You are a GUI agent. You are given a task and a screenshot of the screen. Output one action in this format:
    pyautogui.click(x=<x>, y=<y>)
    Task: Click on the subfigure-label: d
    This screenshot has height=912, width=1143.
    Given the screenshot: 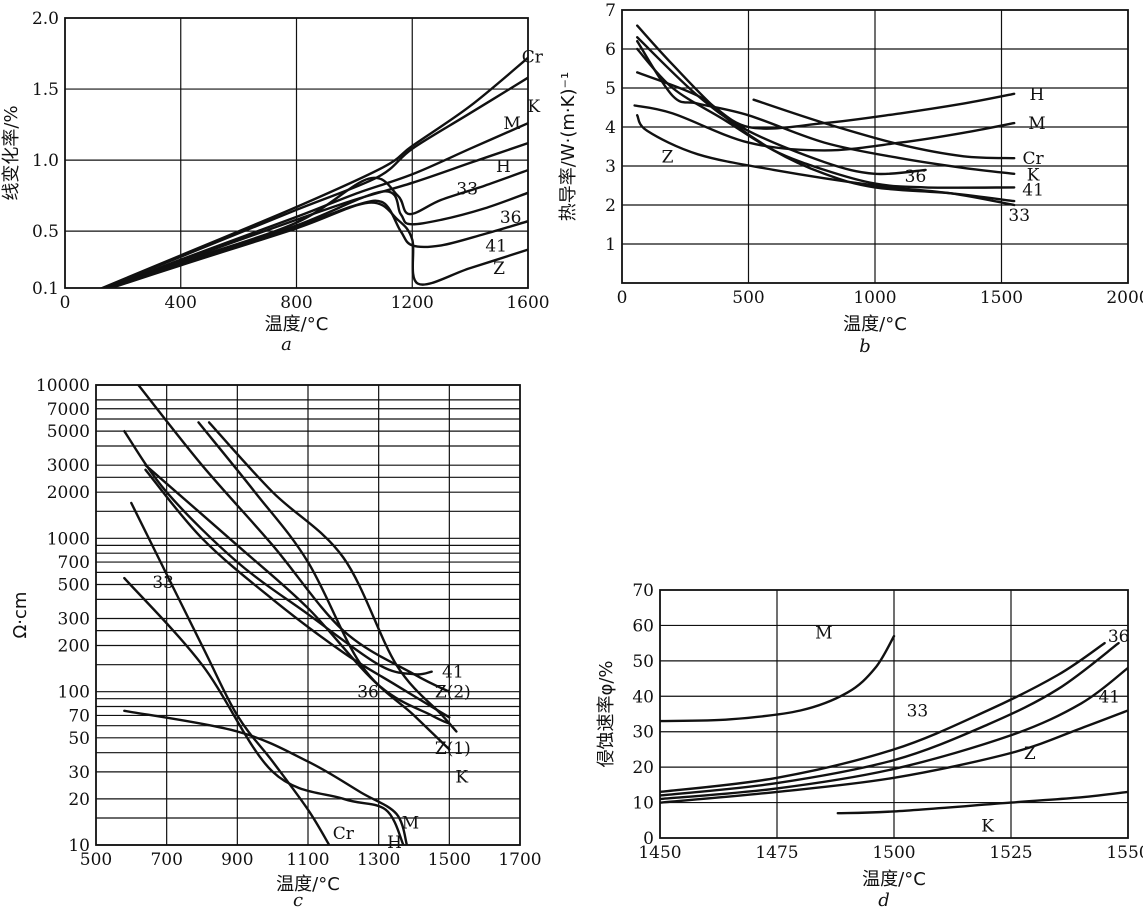 What is the action you would take?
    pyautogui.click(x=884, y=900)
    